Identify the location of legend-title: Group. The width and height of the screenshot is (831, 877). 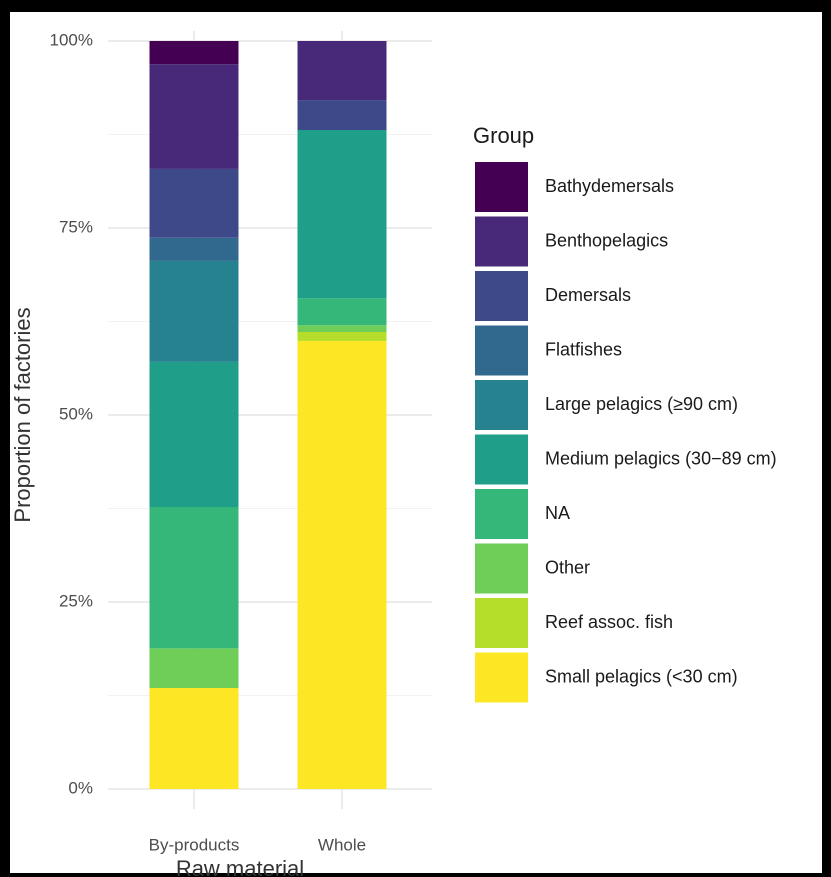
(503, 135).